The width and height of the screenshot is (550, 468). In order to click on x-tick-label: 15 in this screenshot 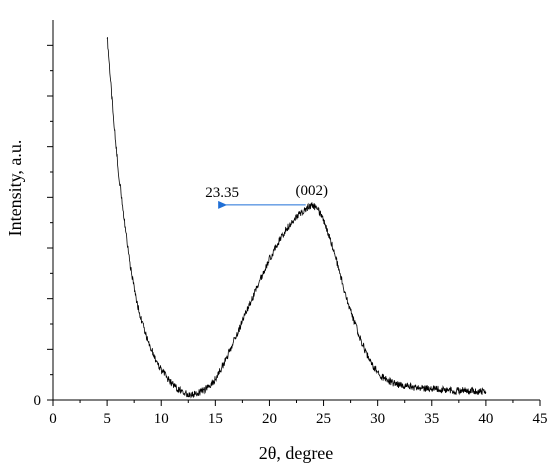, I will do `click(215, 419)`.